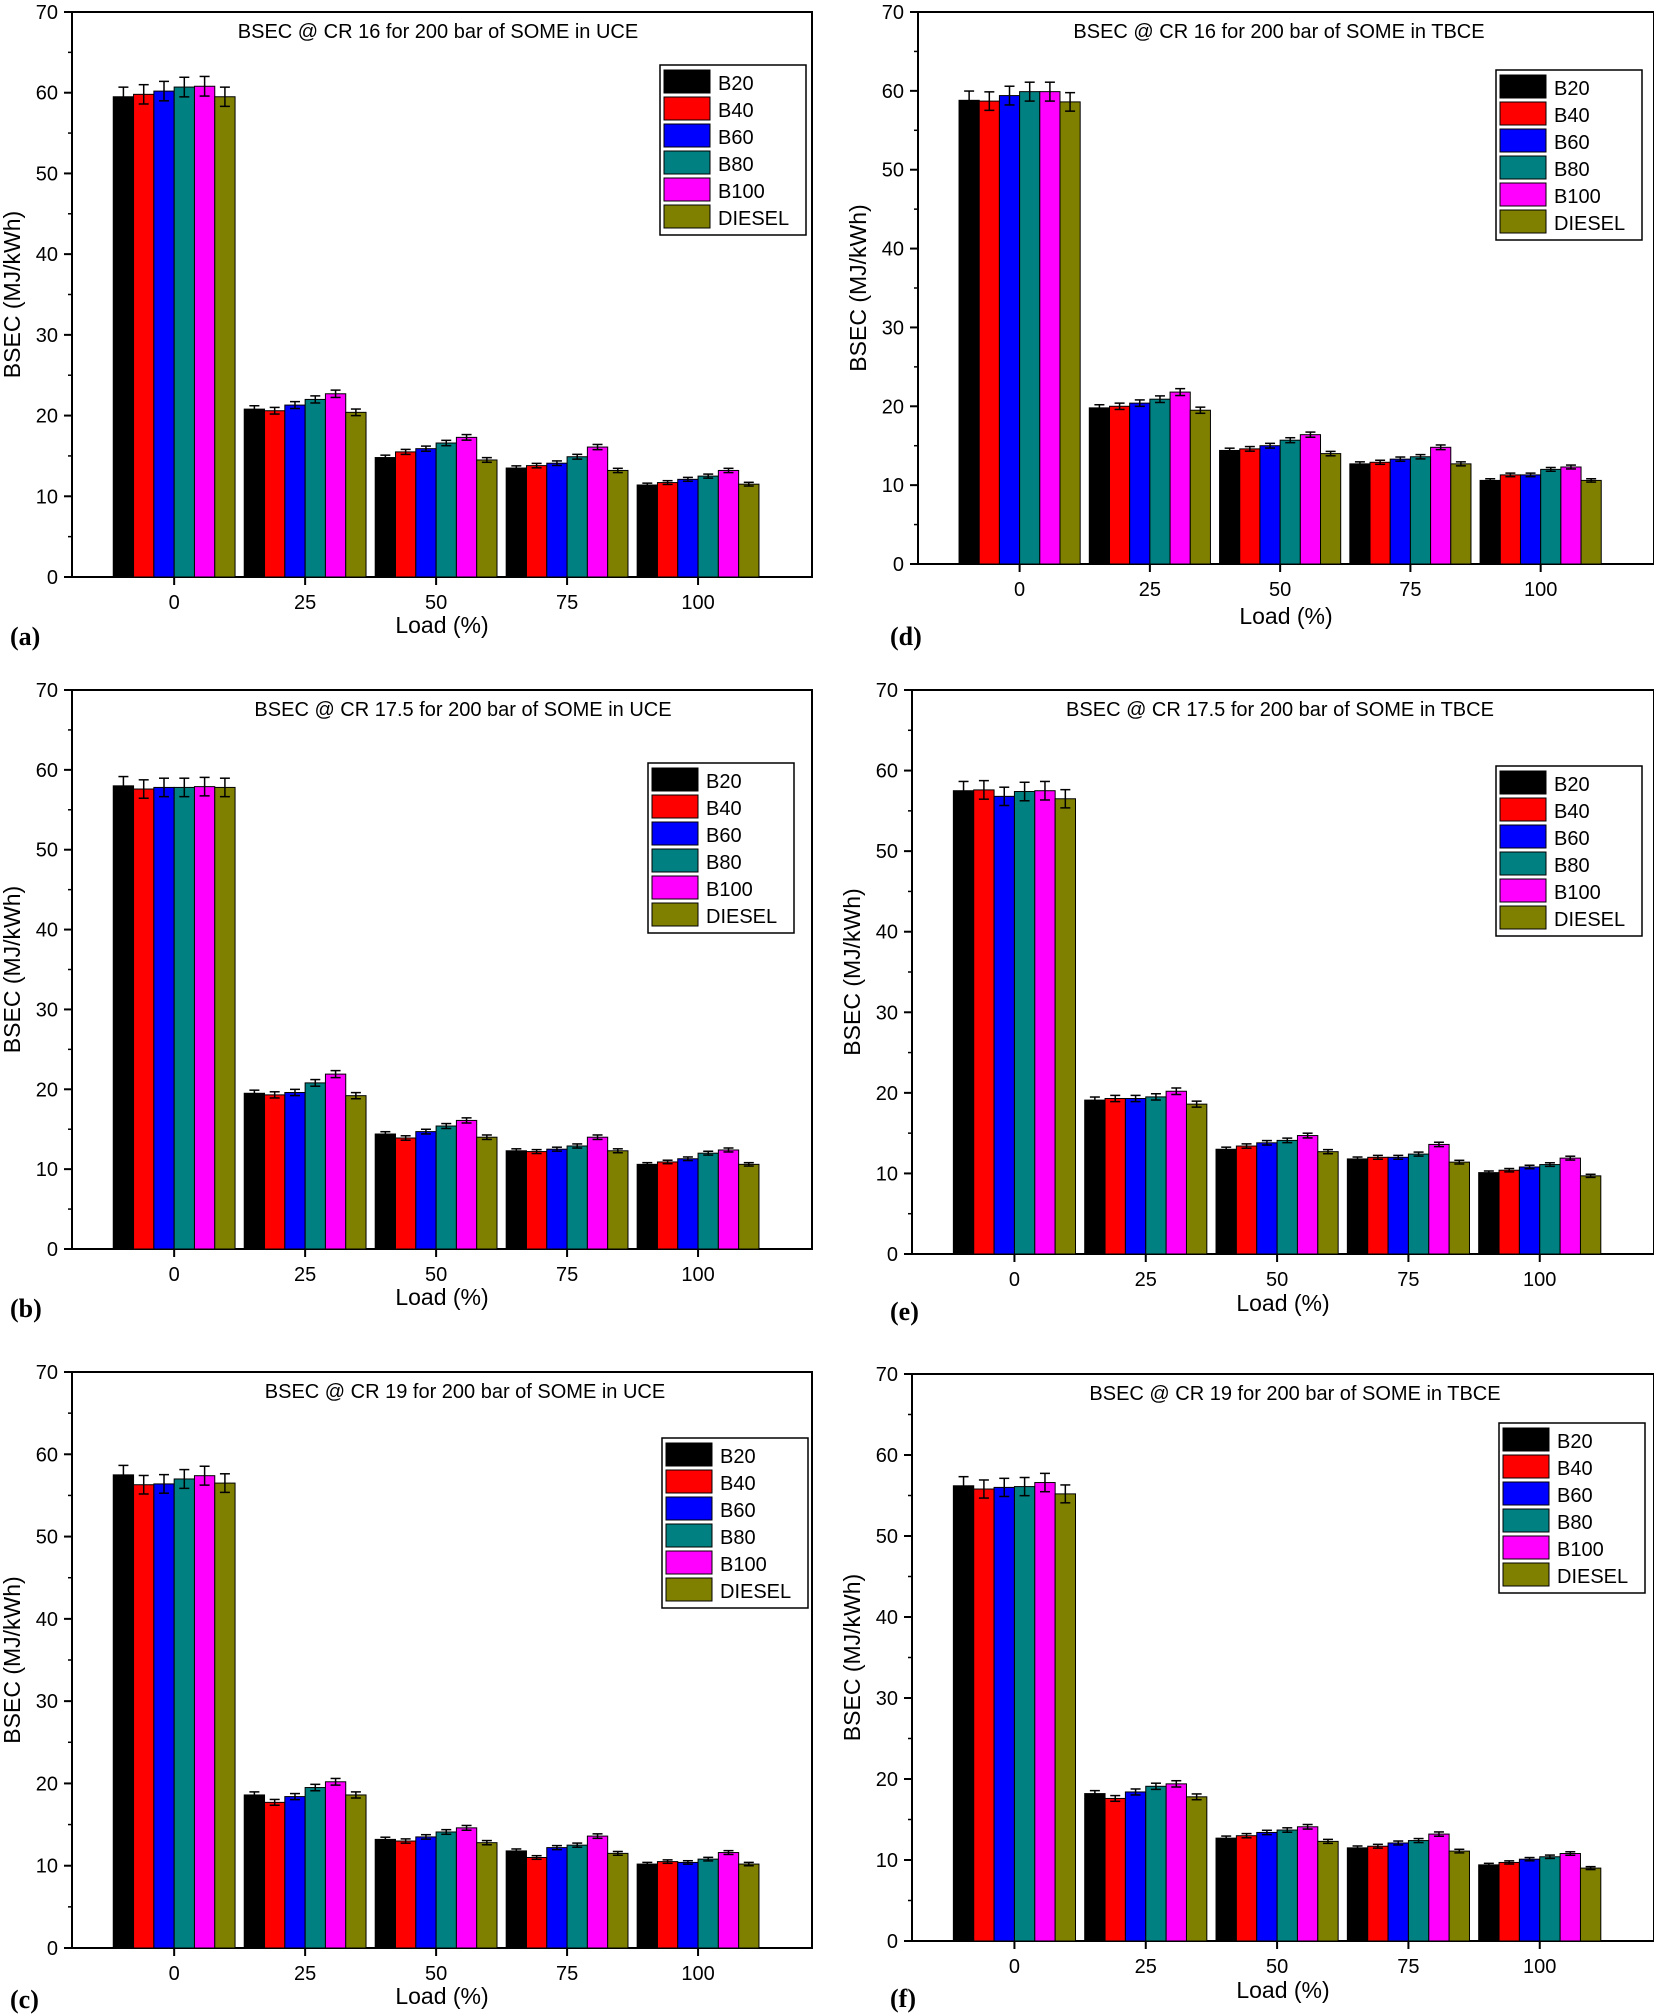 The width and height of the screenshot is (1654, 2014). Describe the element at coordinates (25, 636) in the screenshot. I see `panel-letter: (a)` at that location.